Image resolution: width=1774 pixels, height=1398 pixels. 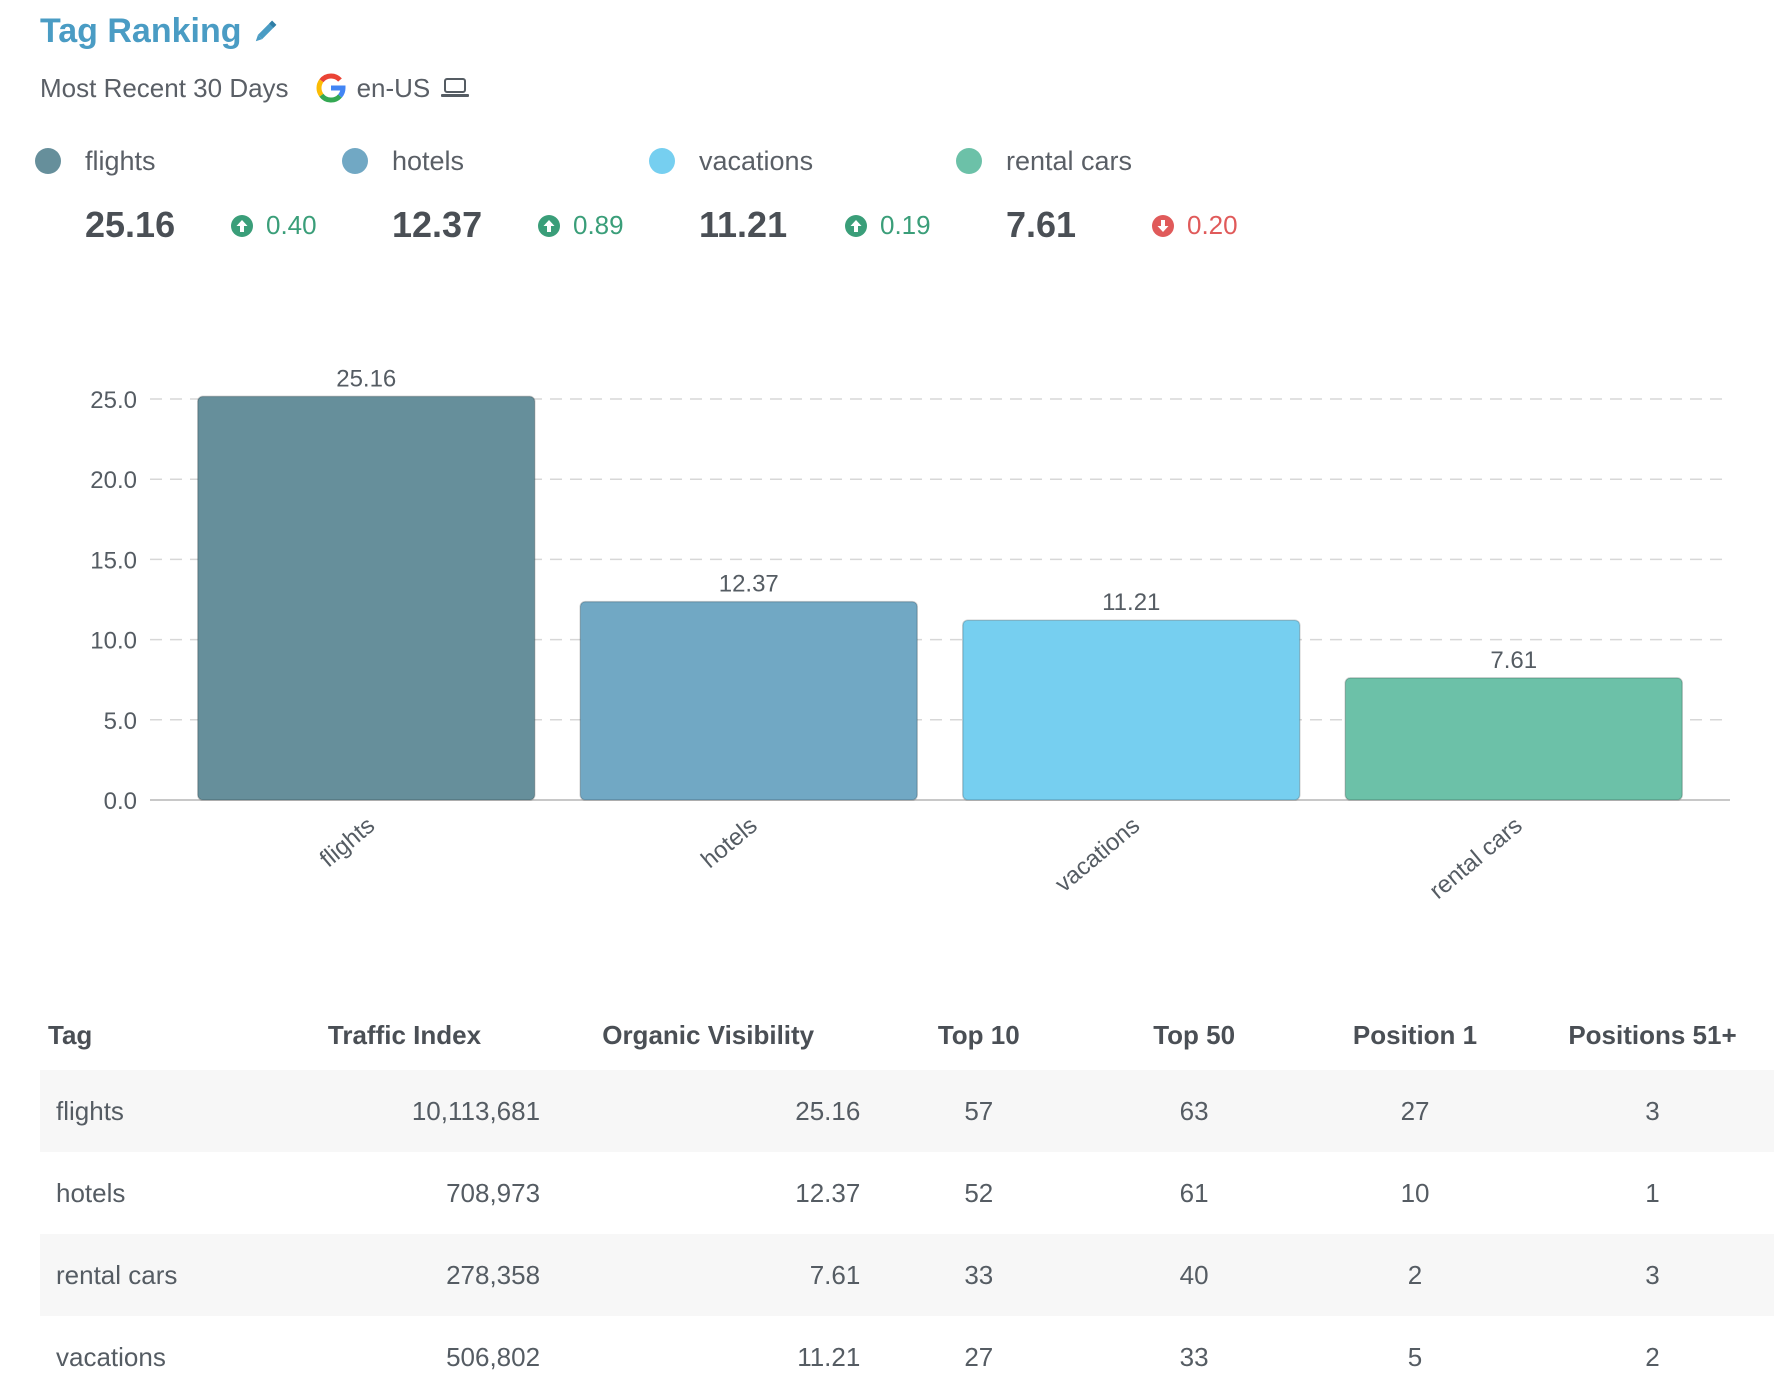 I want to click on legend-value: 7.61, so click(x=1041, y=224).